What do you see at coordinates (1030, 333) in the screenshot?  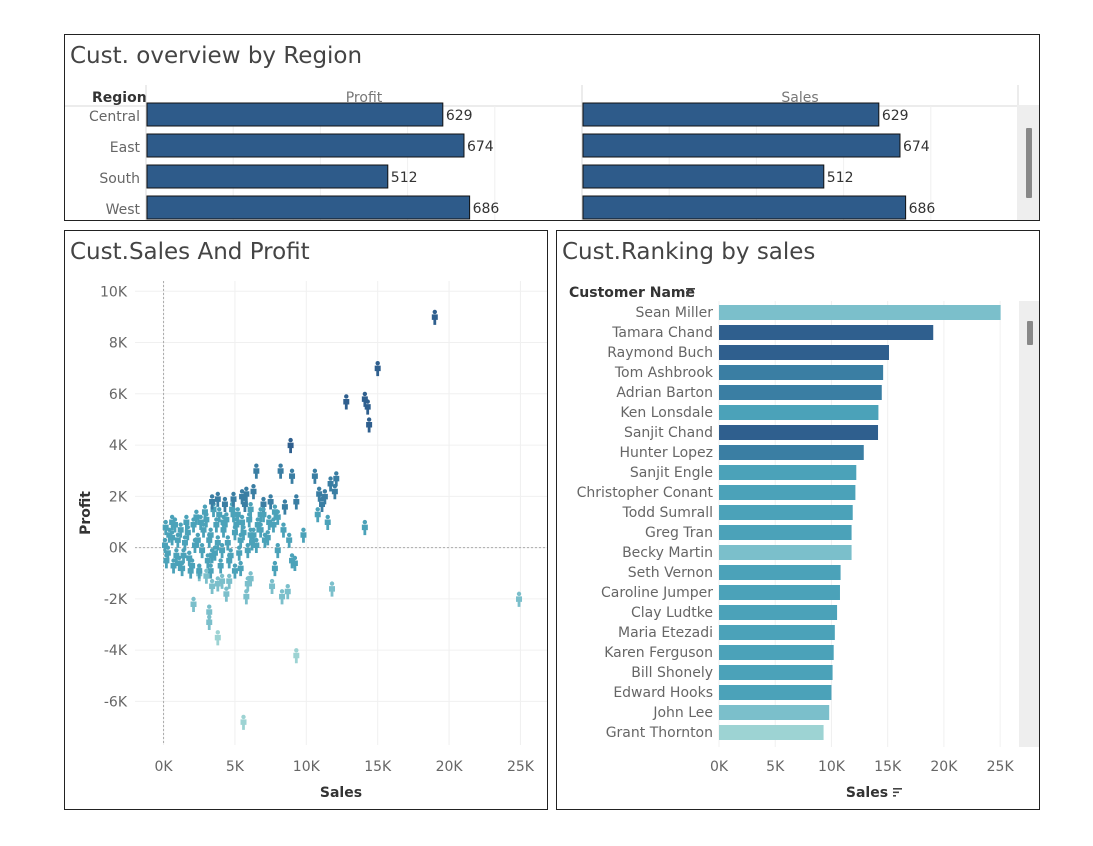 I see `ranking-scrollbar-thumb` at bounding box center [1030, 333].